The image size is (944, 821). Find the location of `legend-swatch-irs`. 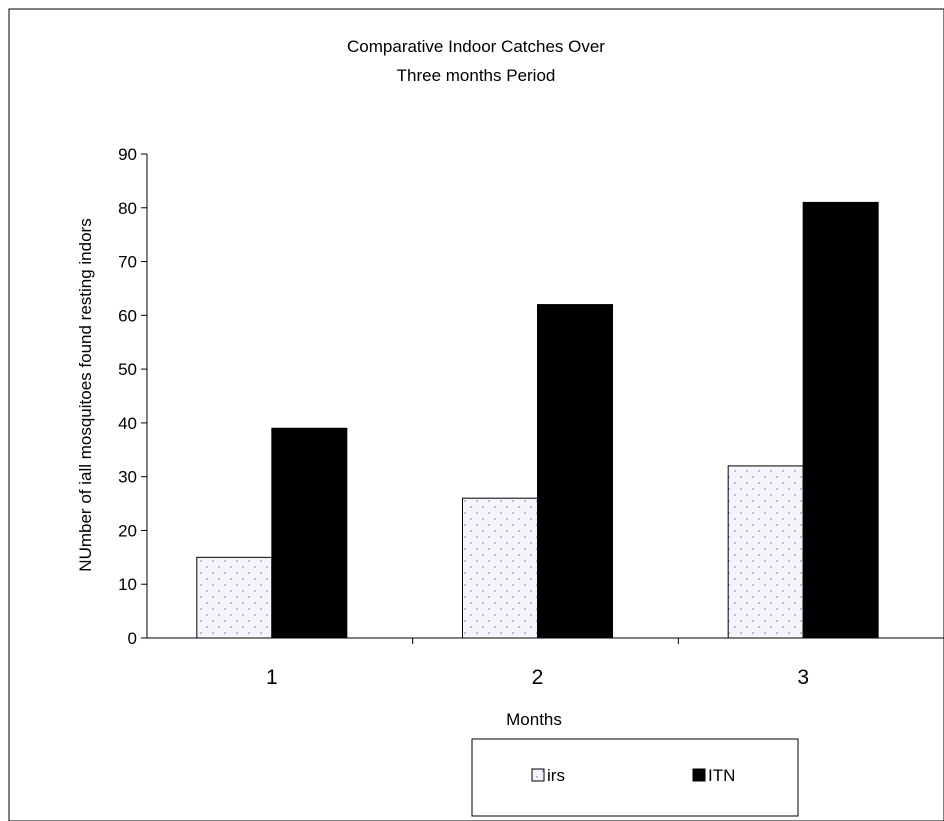

legend-swatch-irs is located at coordinates (538, 775).